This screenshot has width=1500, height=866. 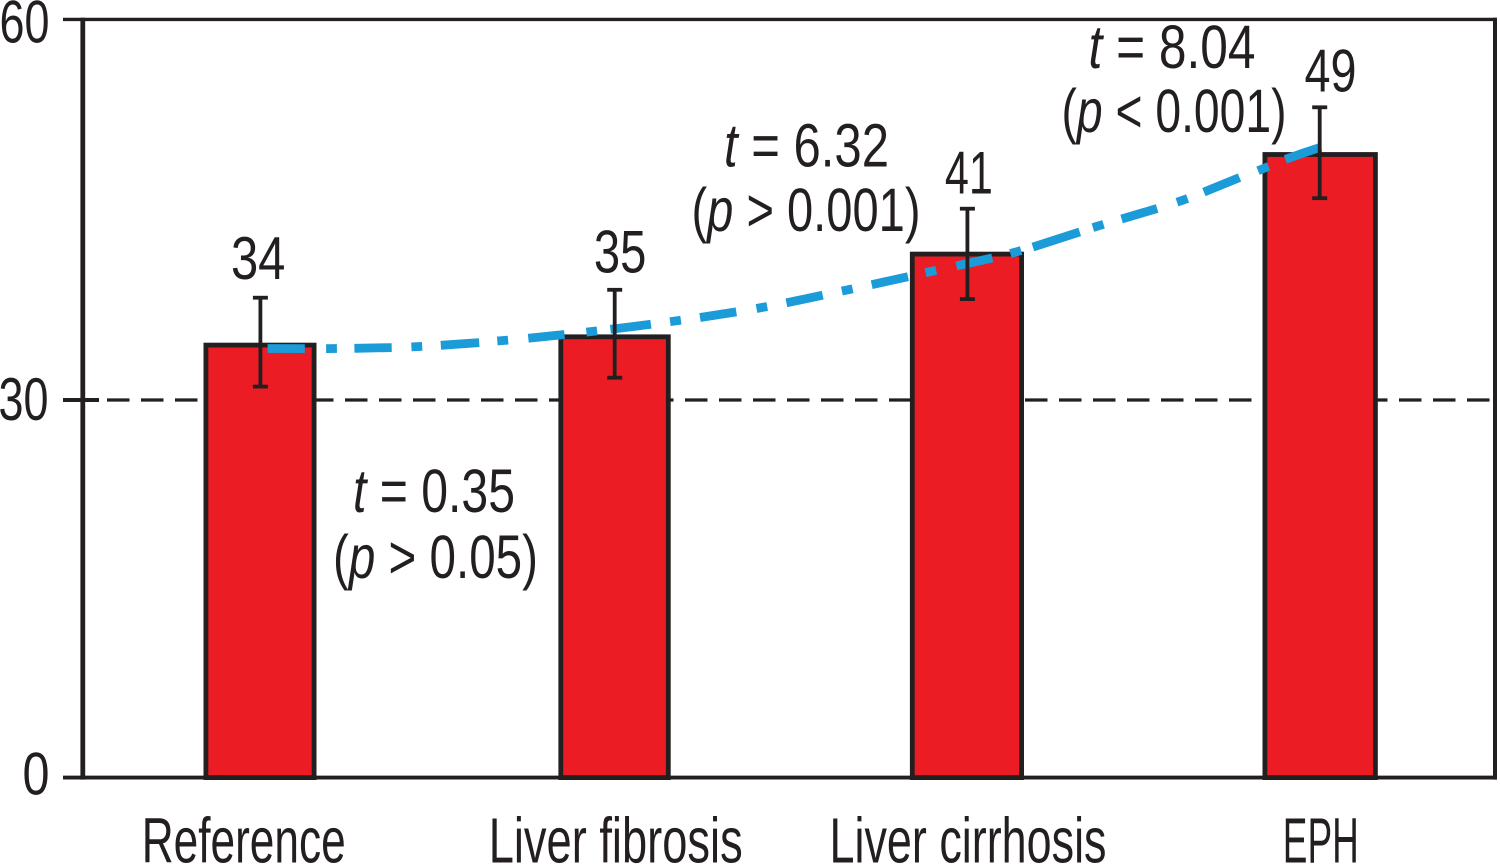 I want to click on svg-text: 0, so click(x=36, y=774).